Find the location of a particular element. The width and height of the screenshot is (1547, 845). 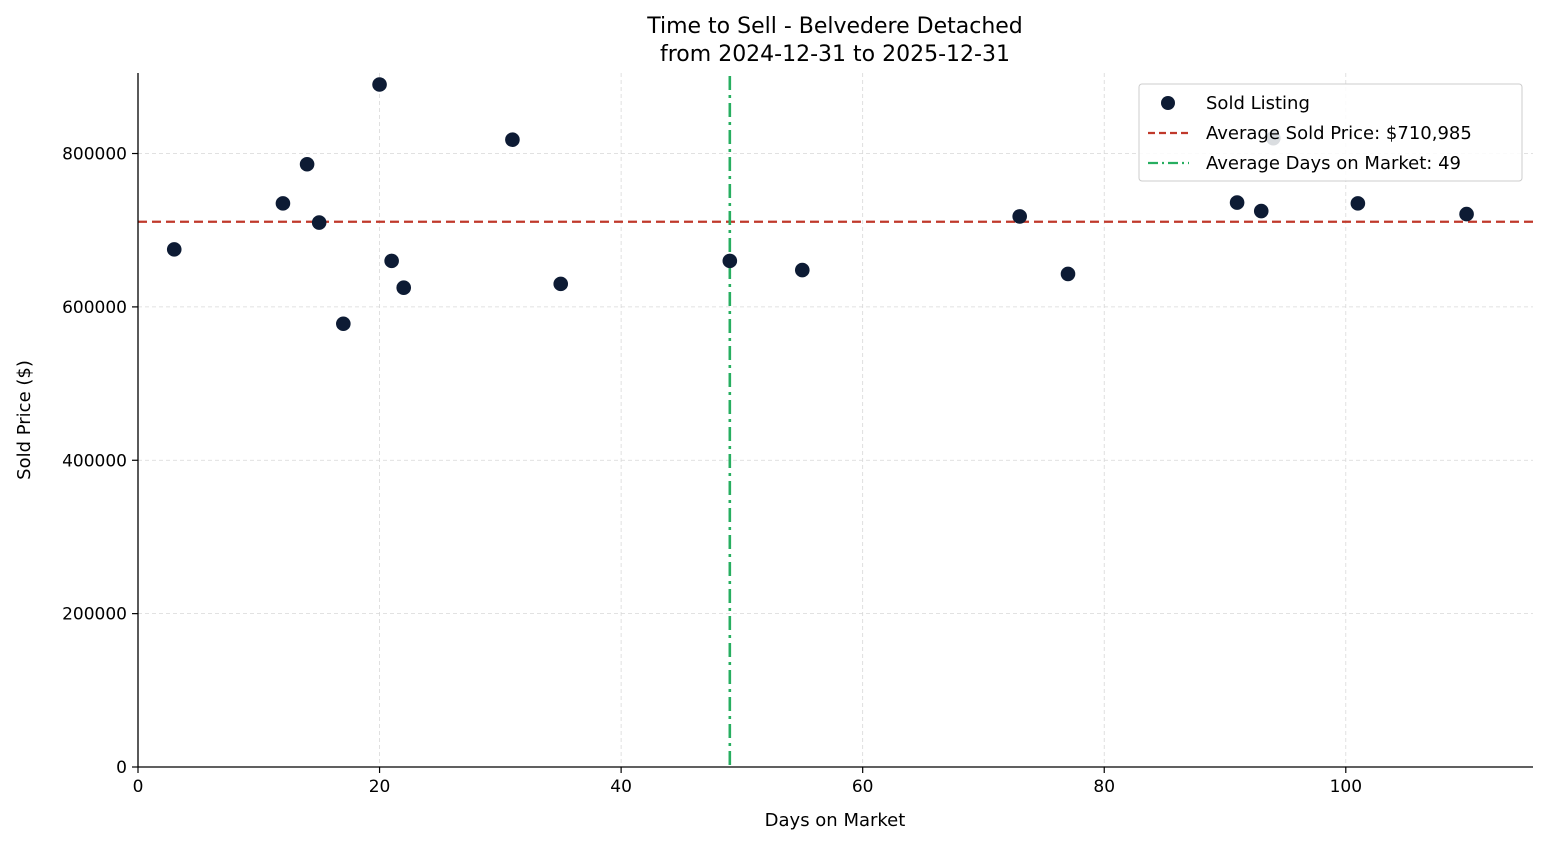

y-tick-label: 400000 is located at coordinates (94, 461).